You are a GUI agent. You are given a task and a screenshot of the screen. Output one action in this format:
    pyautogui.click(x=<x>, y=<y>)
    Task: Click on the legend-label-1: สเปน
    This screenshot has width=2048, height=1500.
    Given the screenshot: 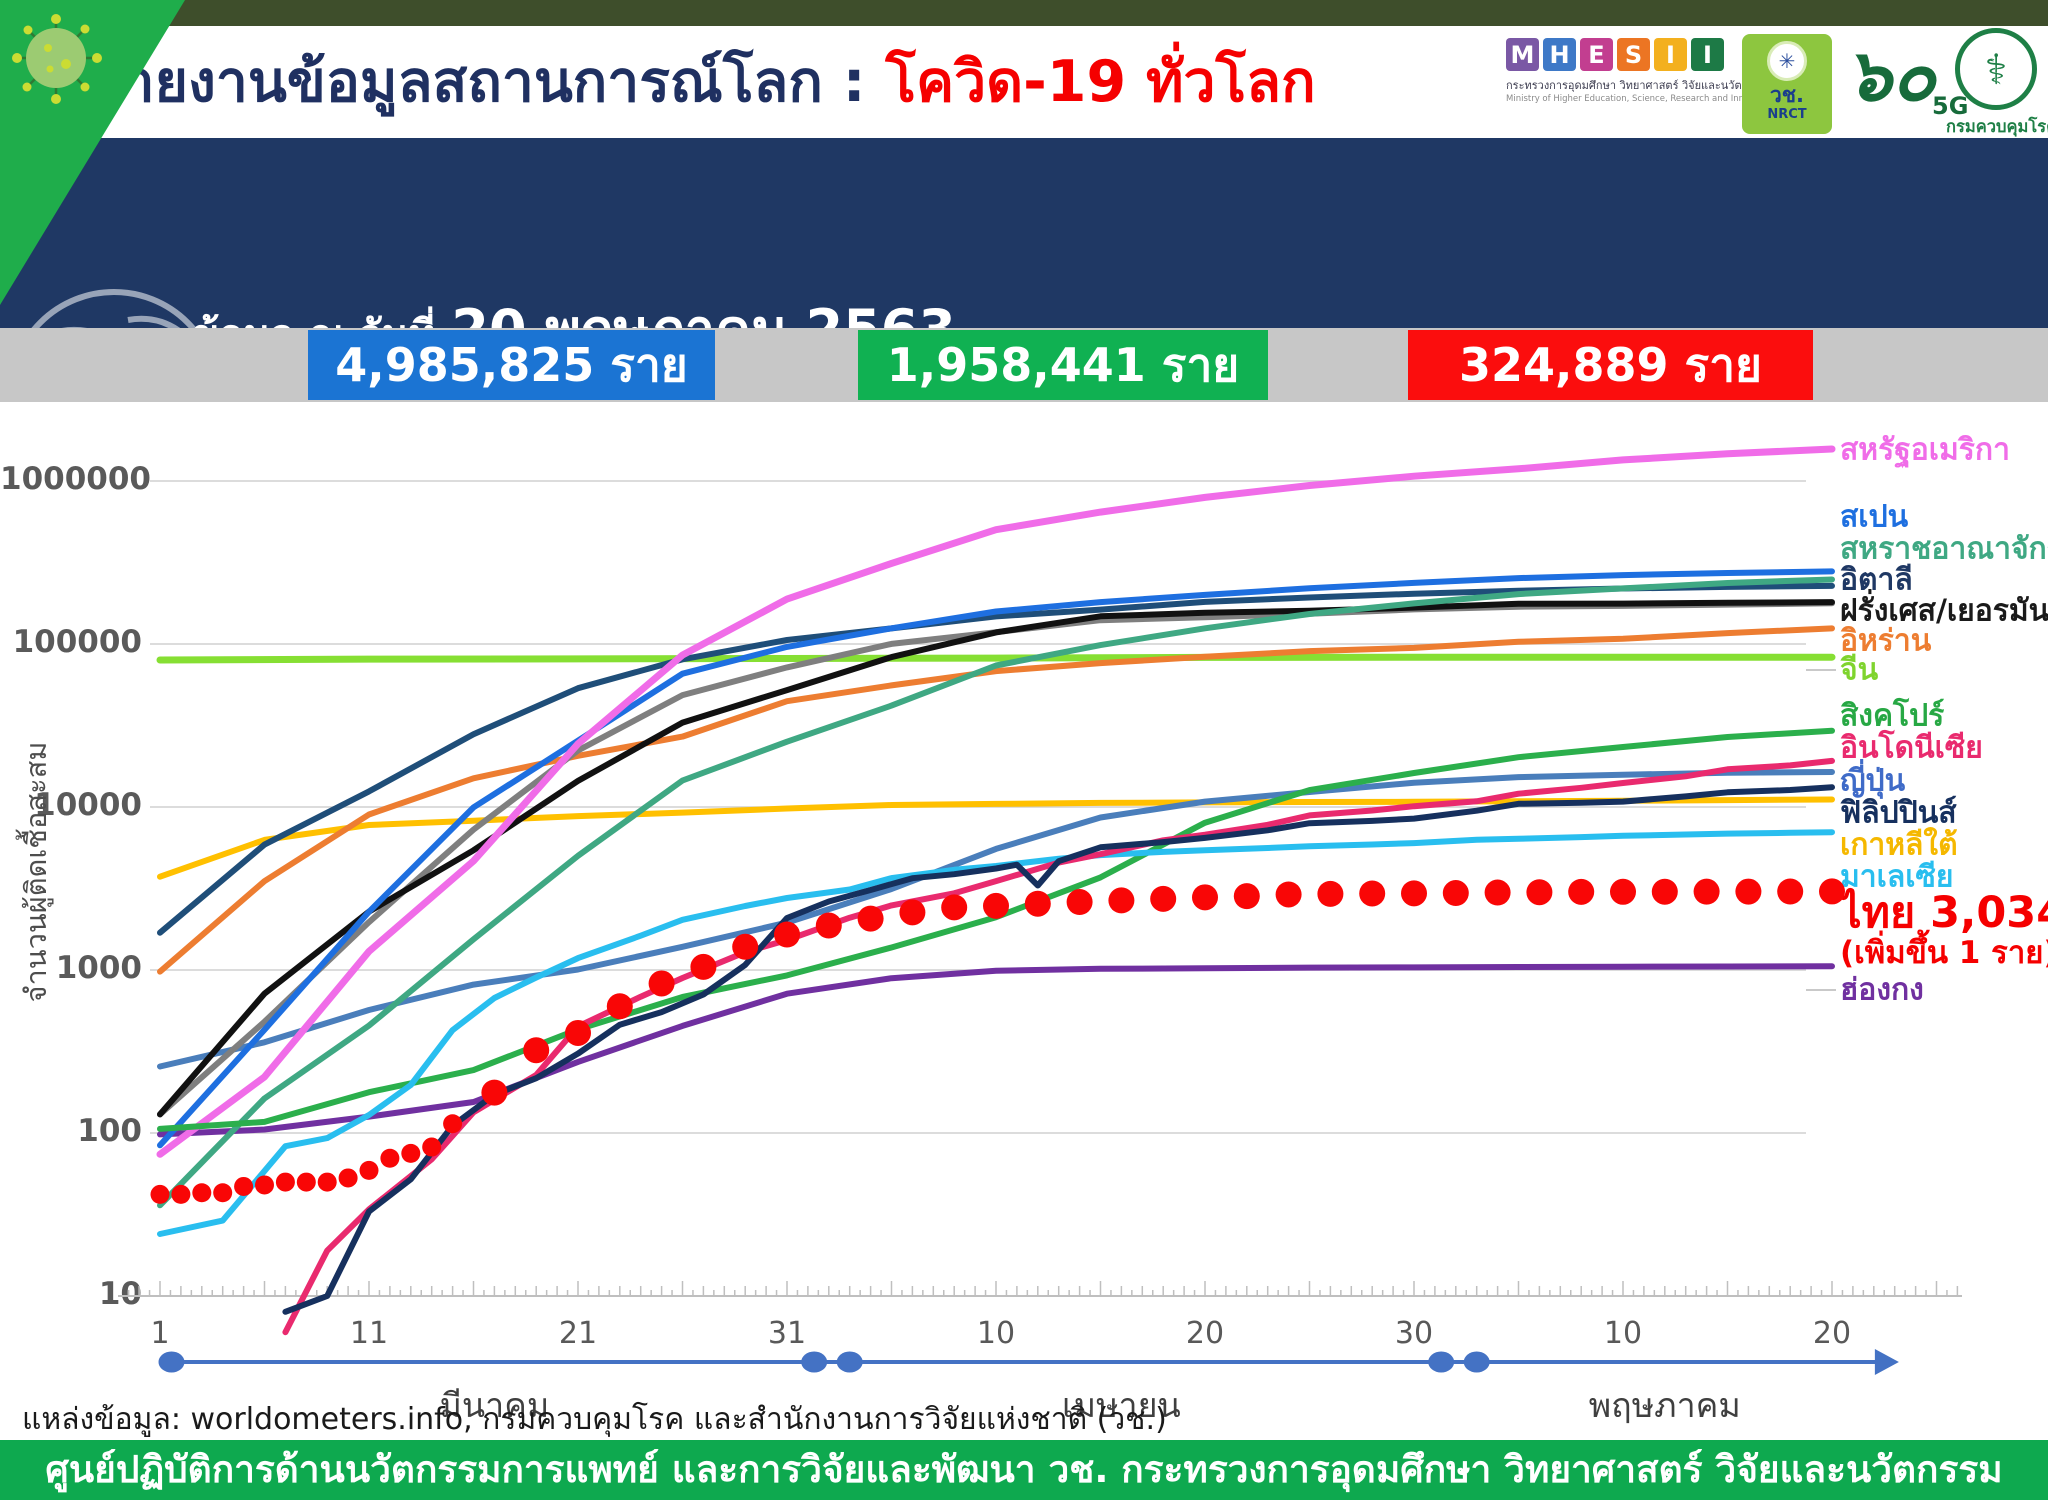 What is the action you would take?
    pyautogui.click(x=1874, y=517)
    